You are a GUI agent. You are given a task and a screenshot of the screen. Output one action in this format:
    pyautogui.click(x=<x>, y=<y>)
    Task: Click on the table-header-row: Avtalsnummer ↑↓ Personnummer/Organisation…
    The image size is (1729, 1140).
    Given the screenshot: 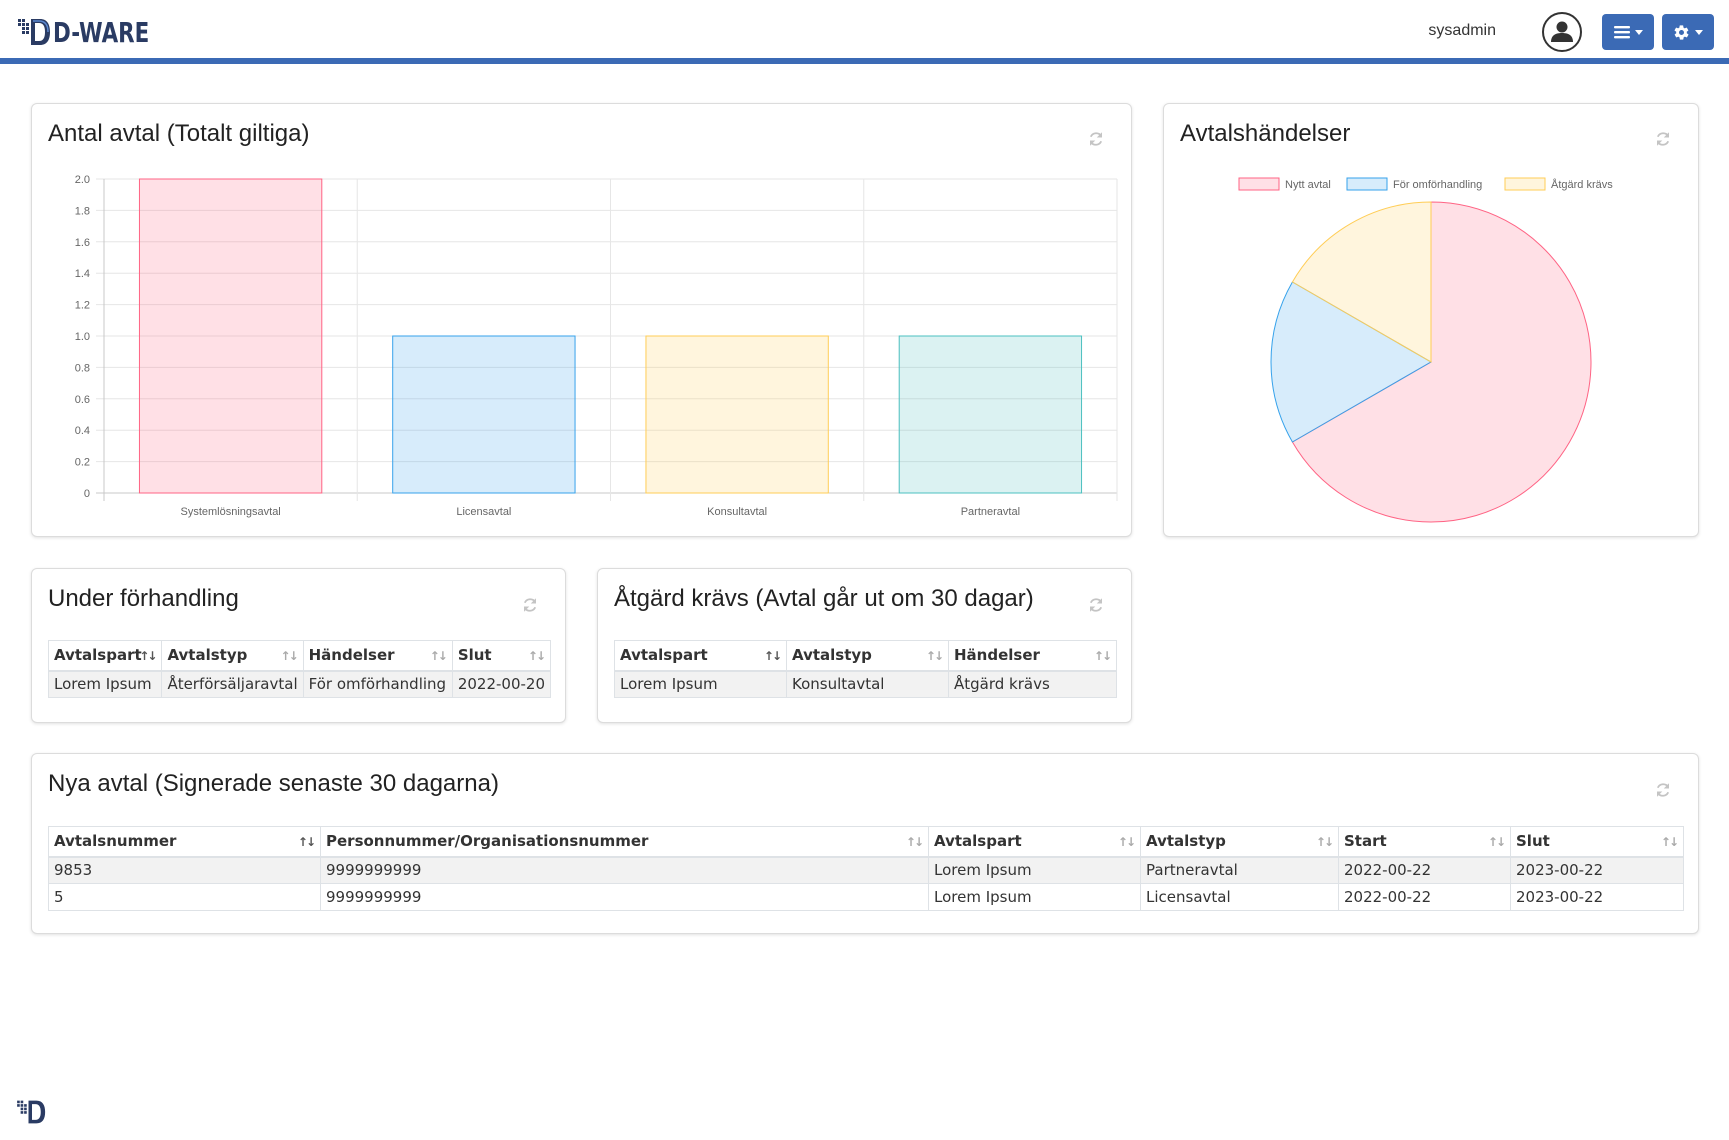 What is the action you would take?
    pyautogui.click(x=866, y=842)
    